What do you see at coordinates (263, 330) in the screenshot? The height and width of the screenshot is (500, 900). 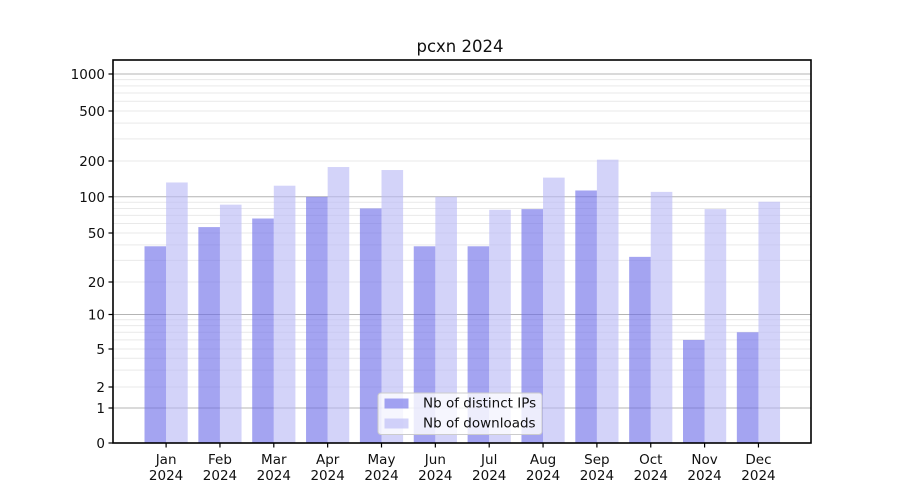 I see `bar-distinct-ips-mar` at bounding box center [263, 330].